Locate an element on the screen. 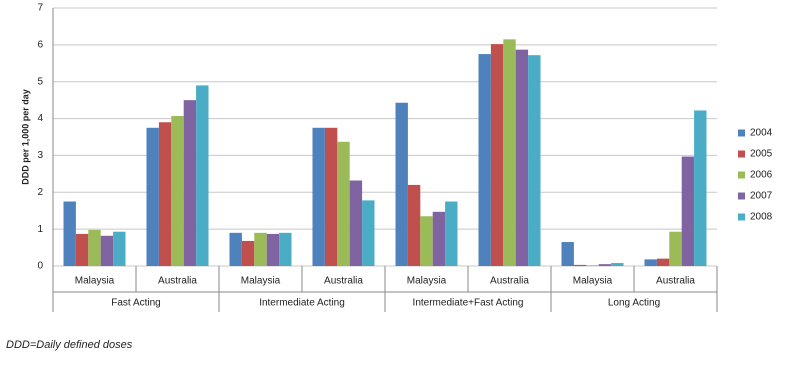 This screenshot has height=377, width=786. group-label: Fast Acting is located at coordinates (135, 303).